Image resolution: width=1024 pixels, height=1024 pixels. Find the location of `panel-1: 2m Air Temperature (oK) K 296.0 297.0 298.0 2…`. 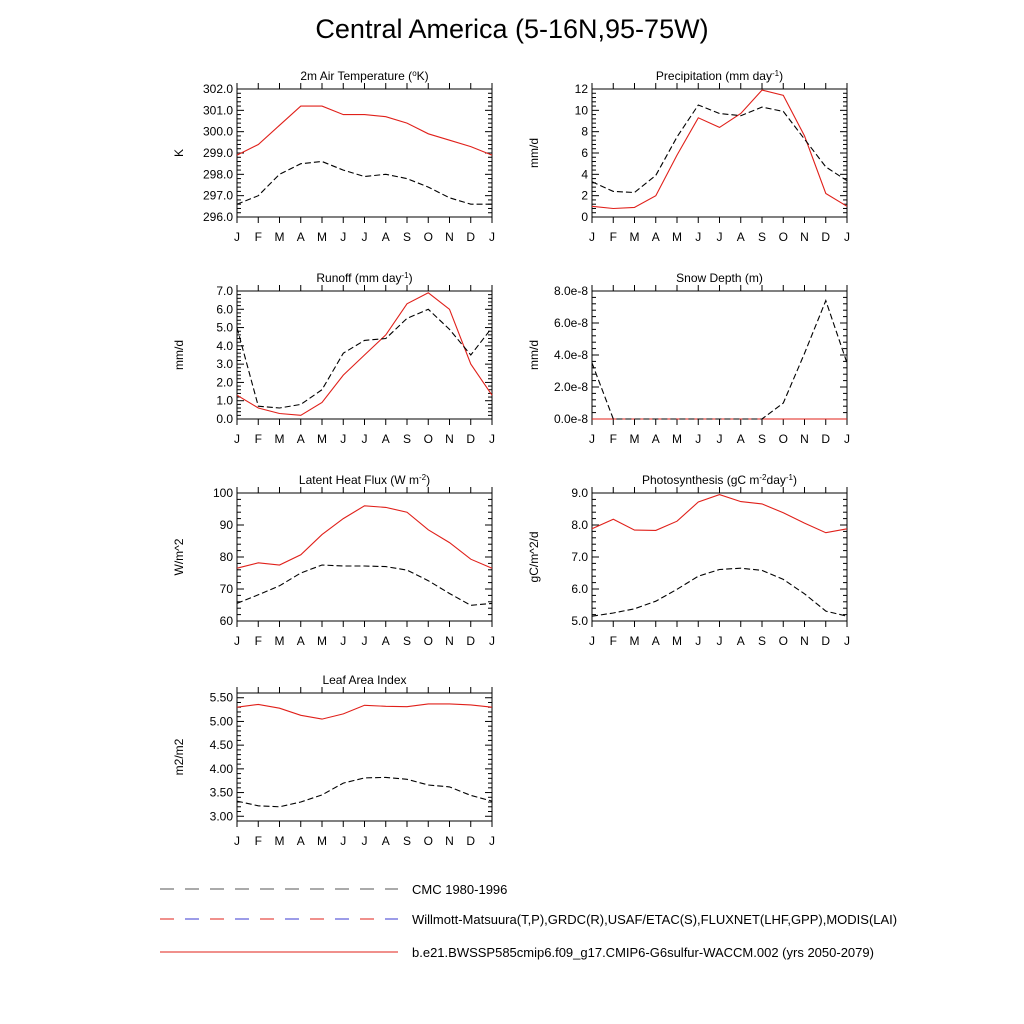

panel-1: 2m Air Temperature (oK) K 296.0 297.0 298.0 2… is located at coordinates (333, 157).